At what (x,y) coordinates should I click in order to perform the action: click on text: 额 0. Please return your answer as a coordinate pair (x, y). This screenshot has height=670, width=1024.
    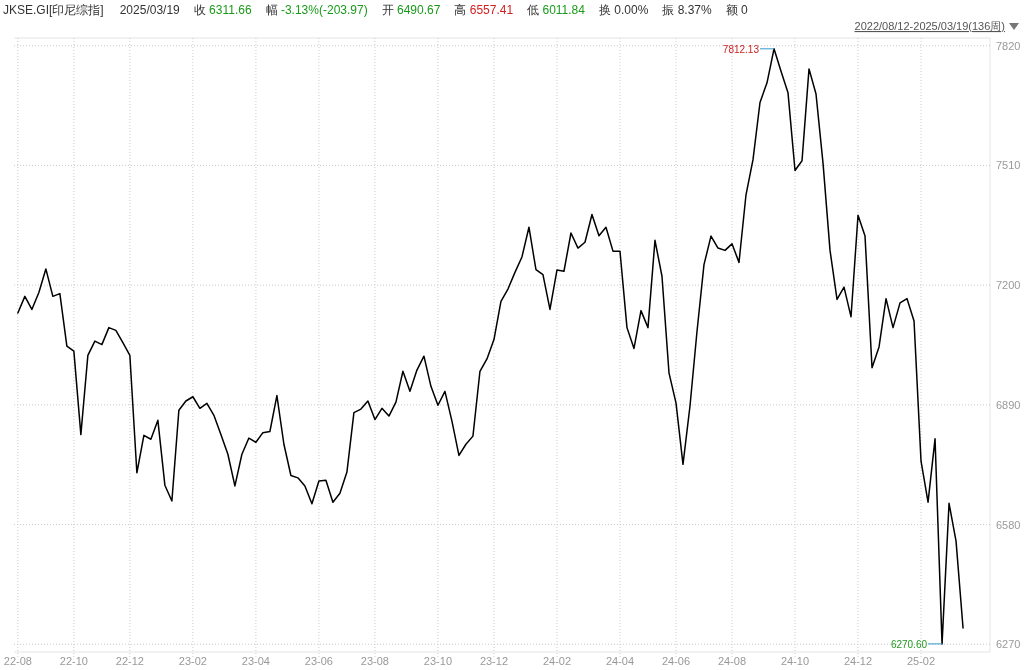
    Looking at the image, I should click on (737, 10).